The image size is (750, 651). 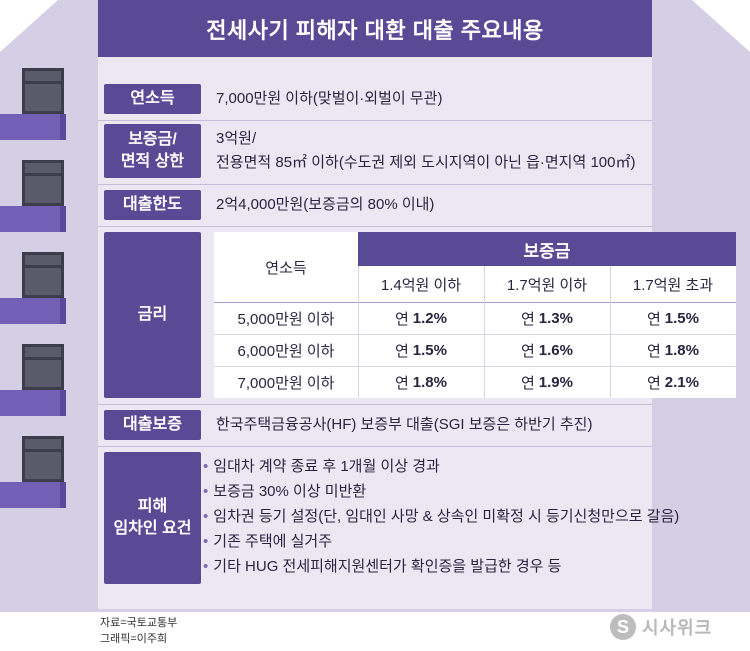 What do you see at coordinates (236, 138) in the screenshot?
I see `value-deposit-line1: 3억원/` at bounding box center [236, 138].